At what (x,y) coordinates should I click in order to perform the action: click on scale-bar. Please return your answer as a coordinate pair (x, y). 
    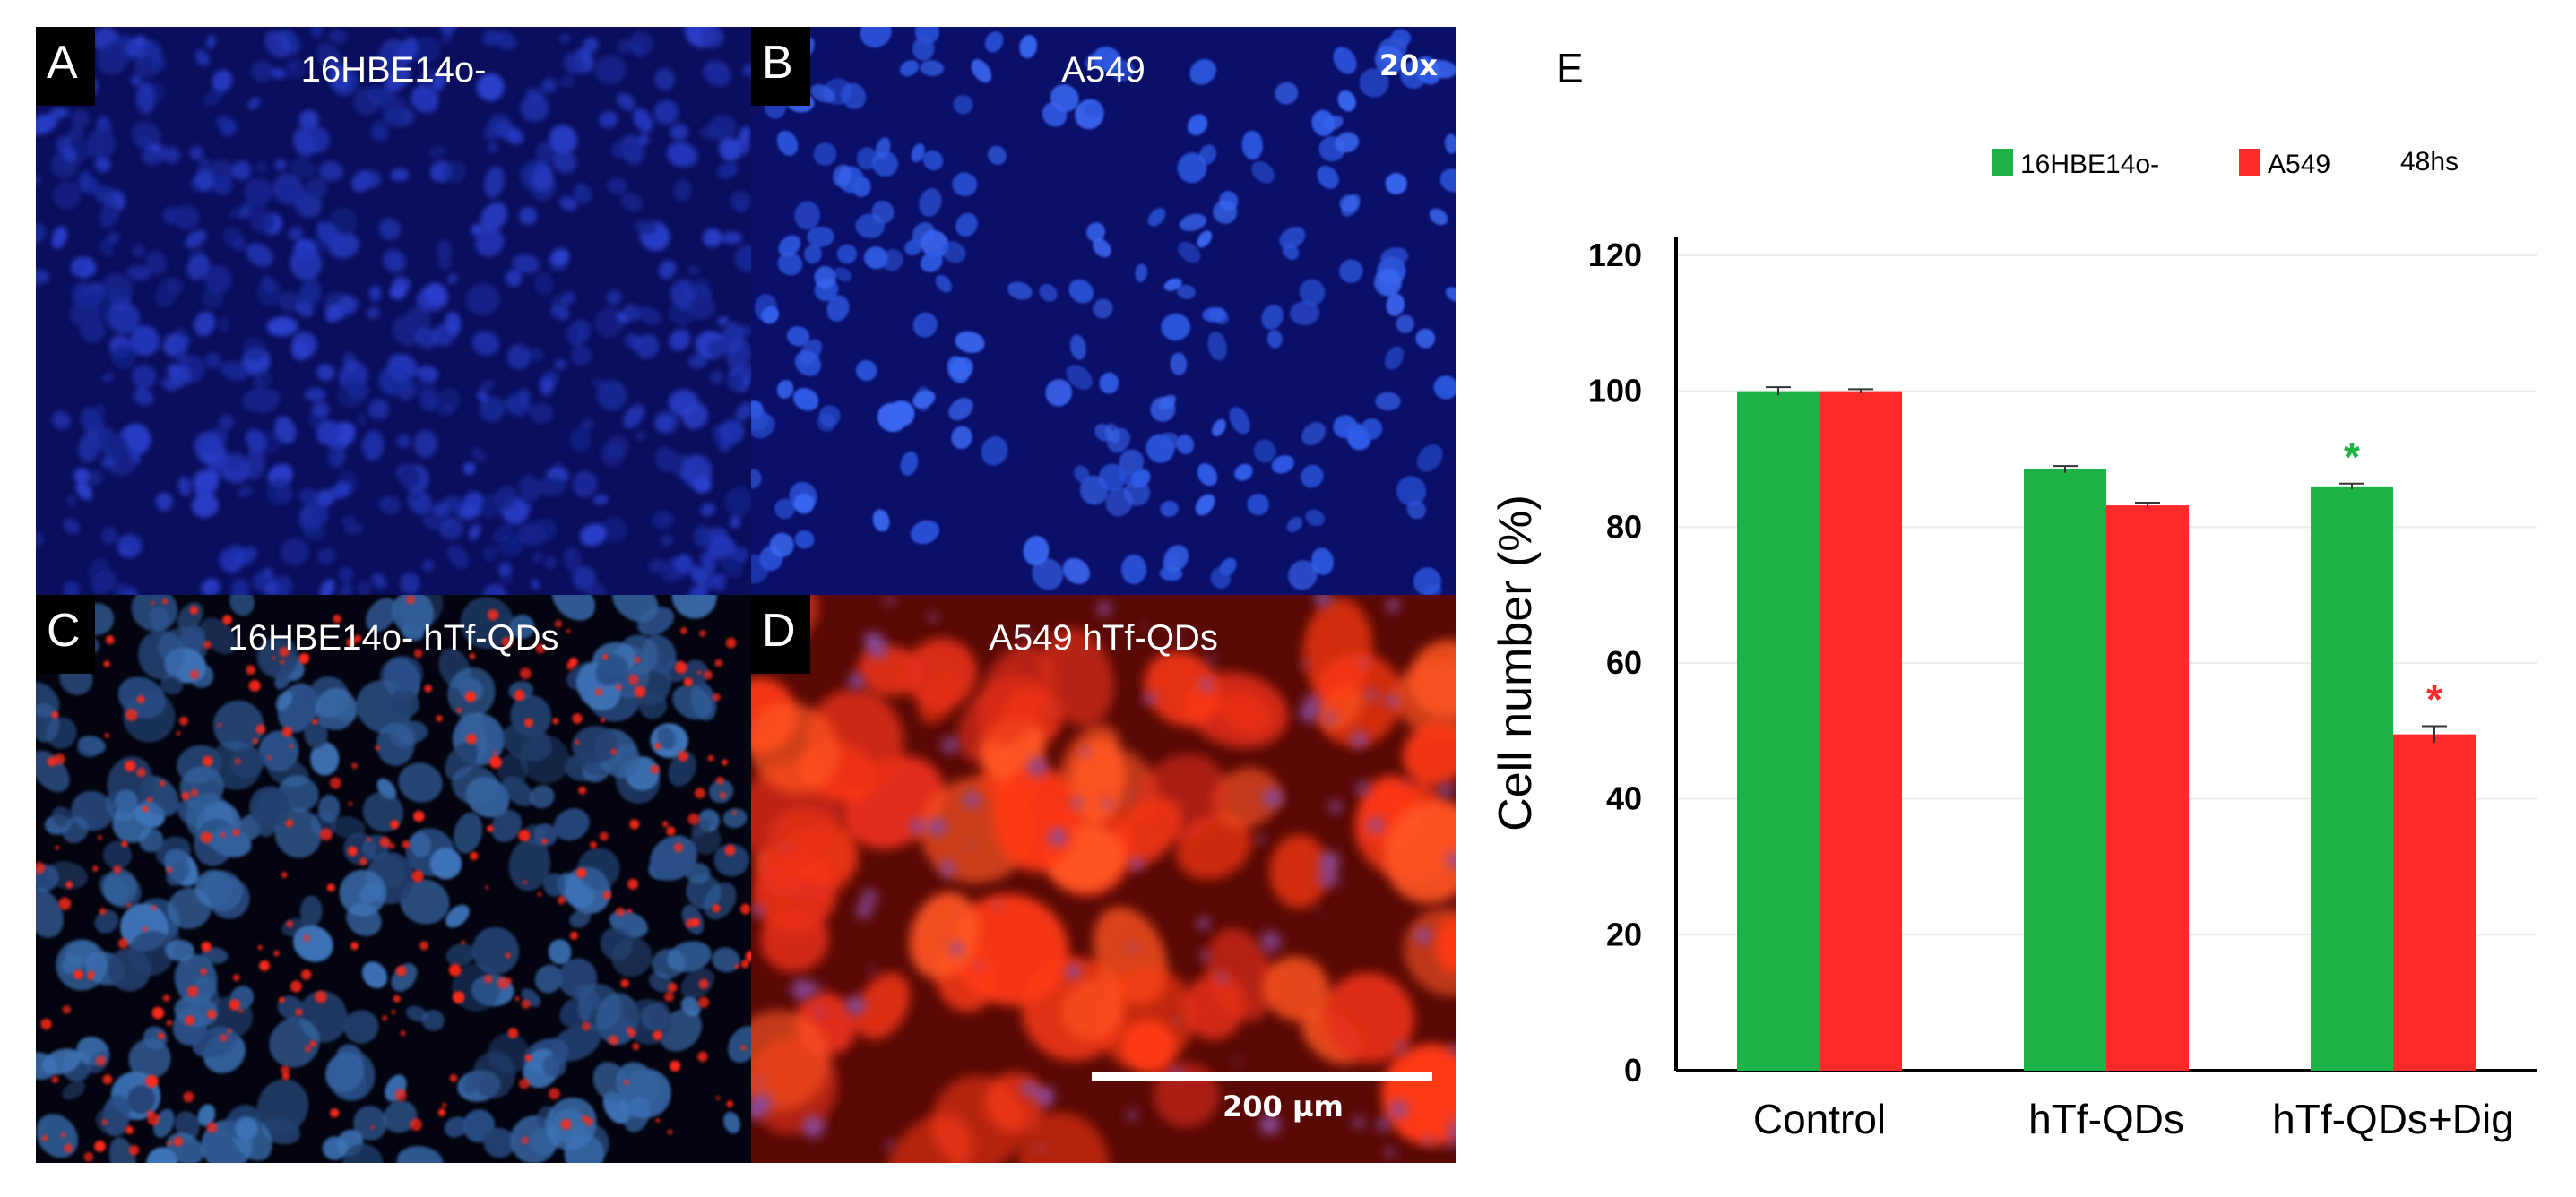
    Looking at the image, I should click on (1262, 1076).